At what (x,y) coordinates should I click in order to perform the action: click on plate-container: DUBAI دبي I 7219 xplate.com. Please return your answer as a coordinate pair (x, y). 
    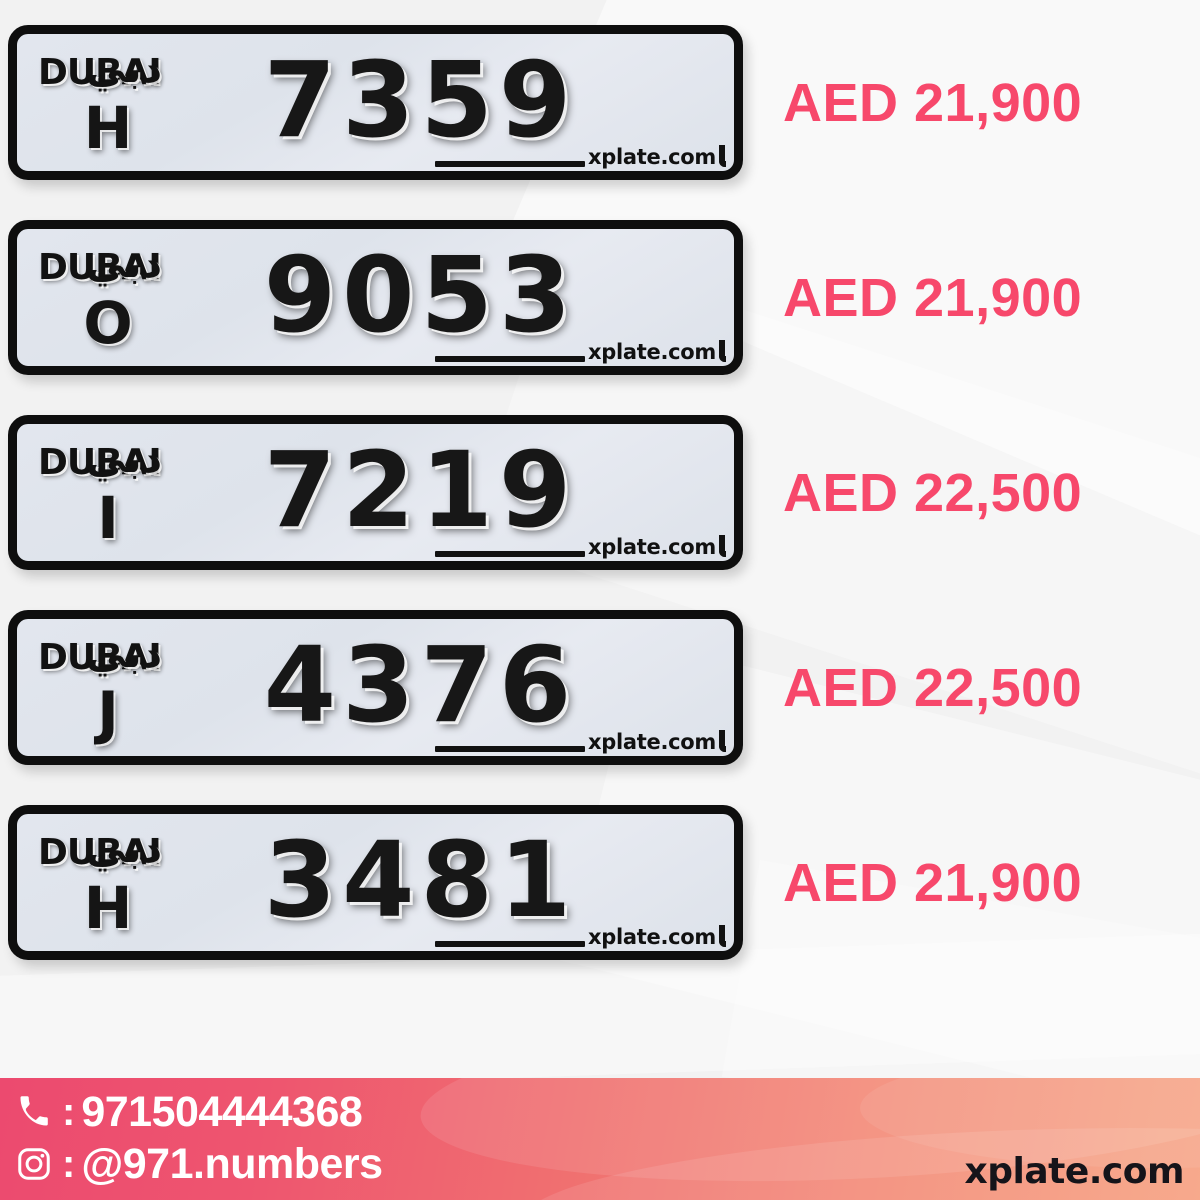
    Looking at the image, I should click on (375, 492).